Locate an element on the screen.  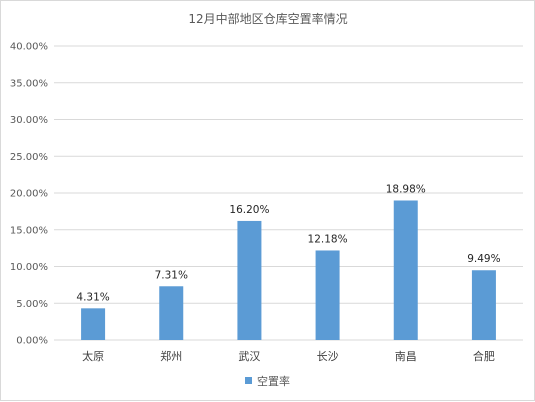
legend-swatch is located at coordinates (248, 380).